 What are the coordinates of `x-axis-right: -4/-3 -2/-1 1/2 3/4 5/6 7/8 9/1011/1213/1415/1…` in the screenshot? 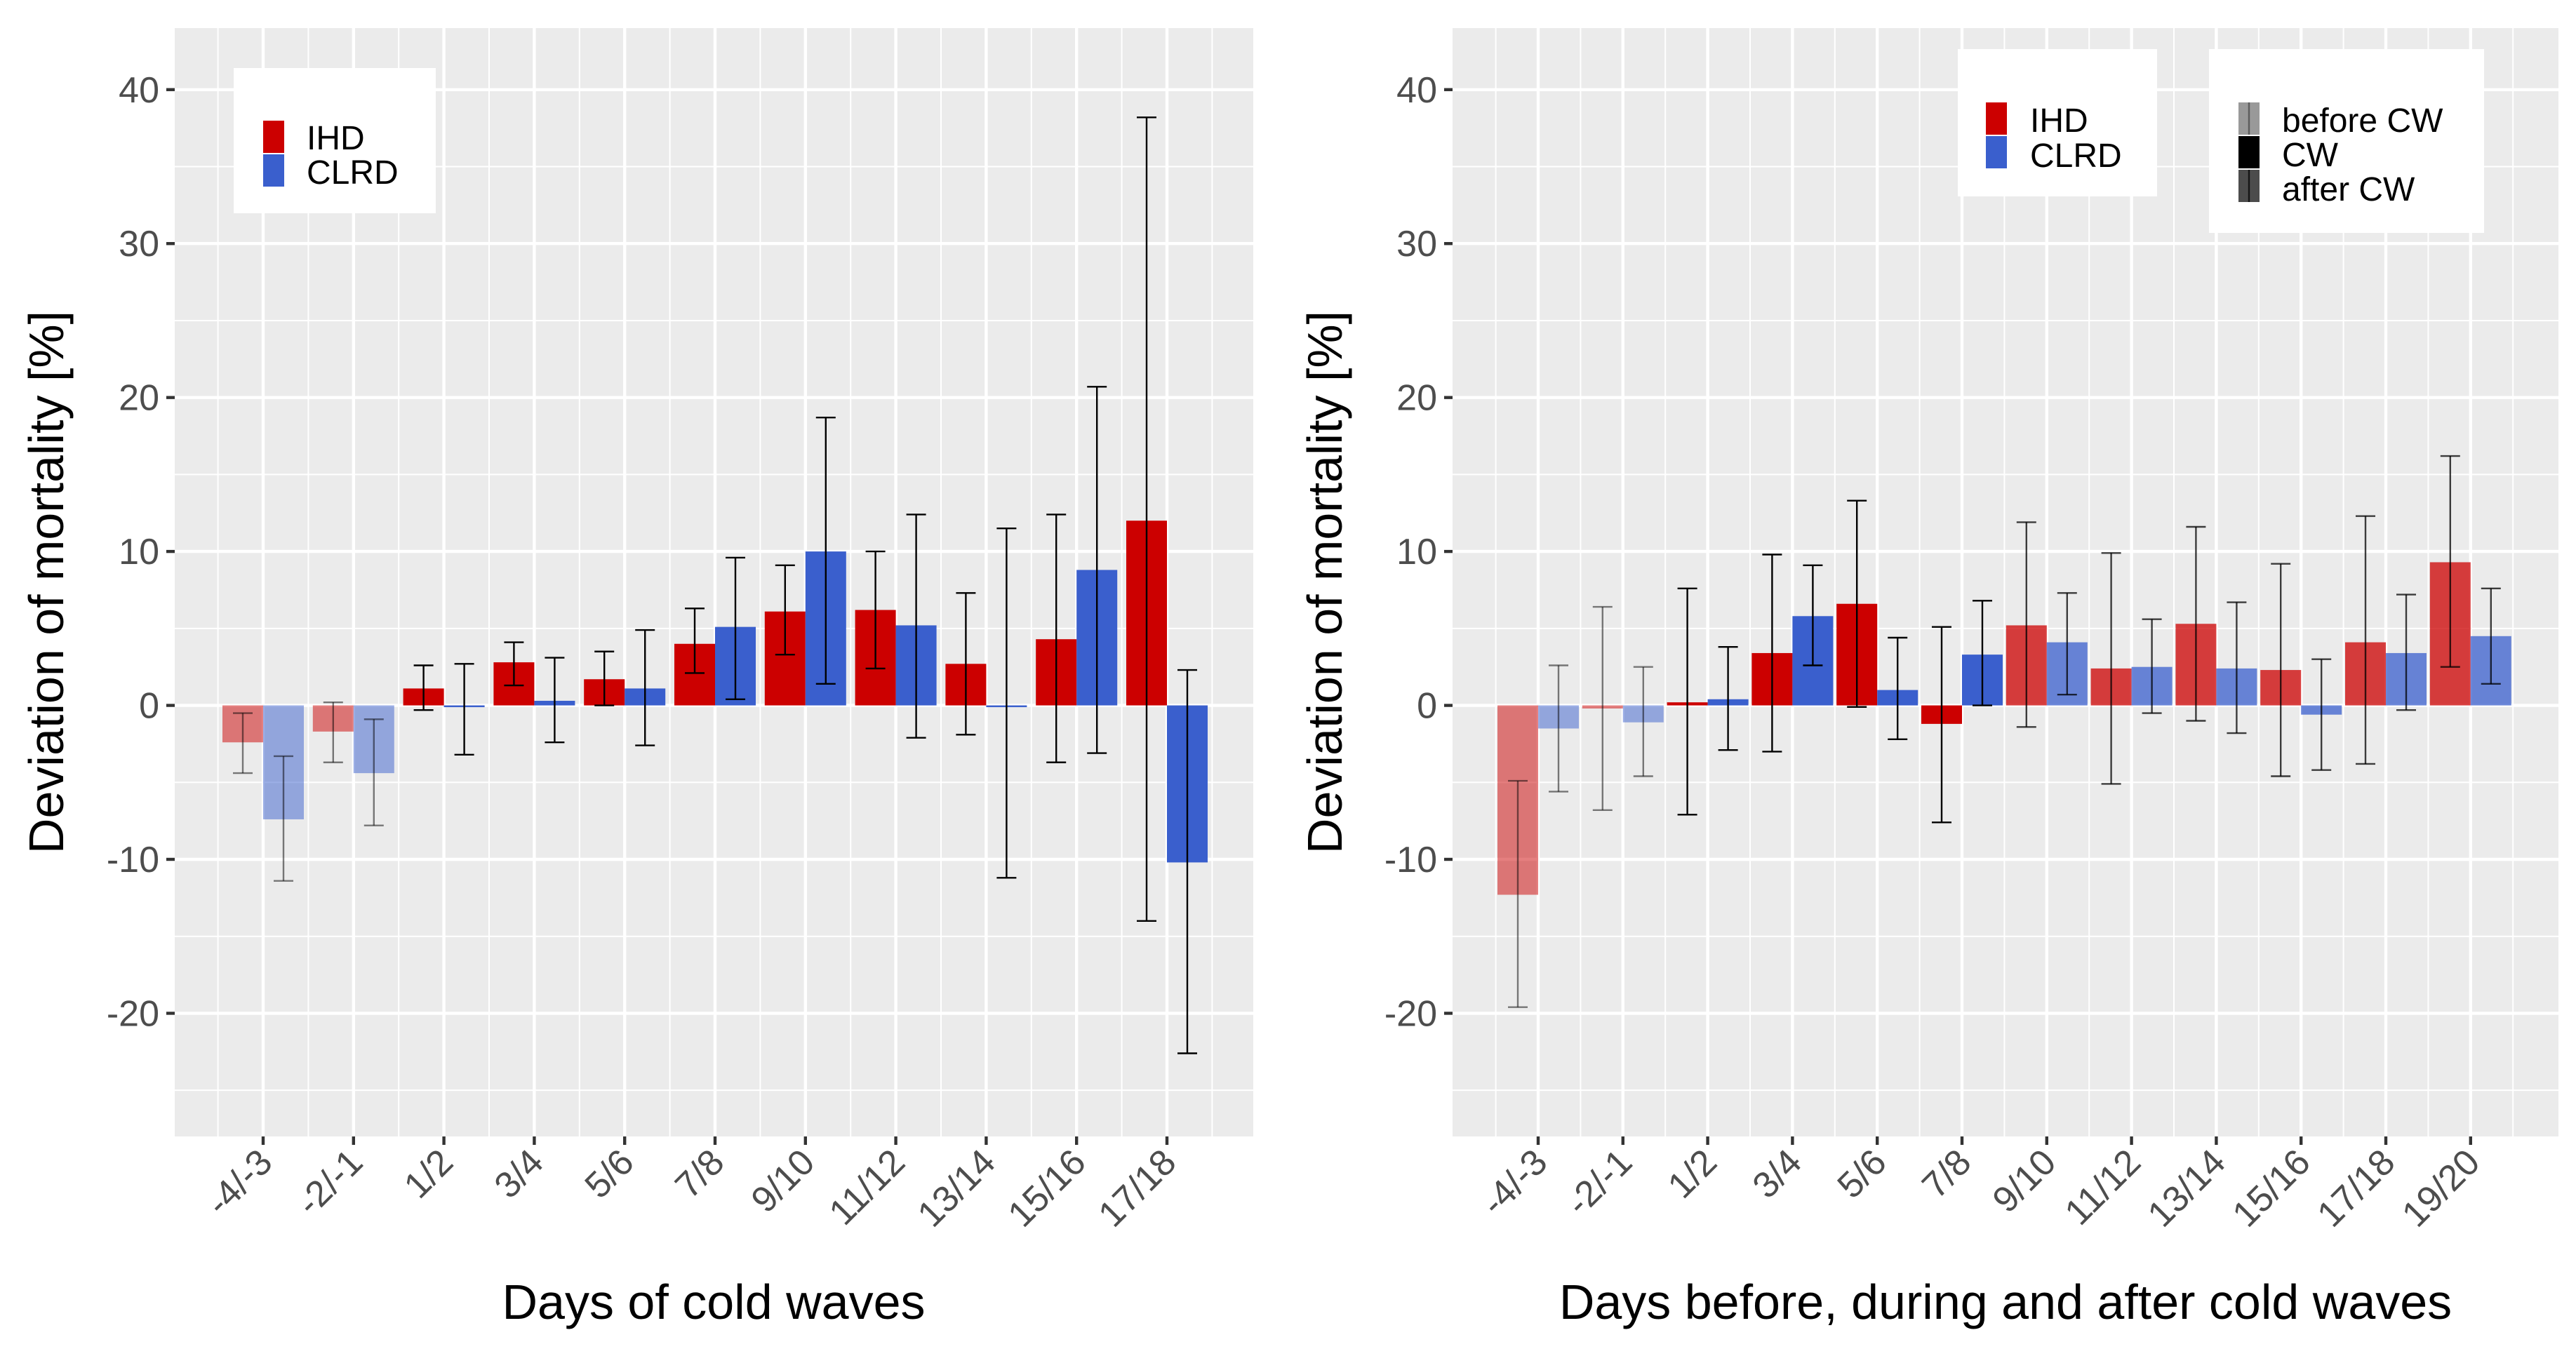 It's located at (1981, 1185).